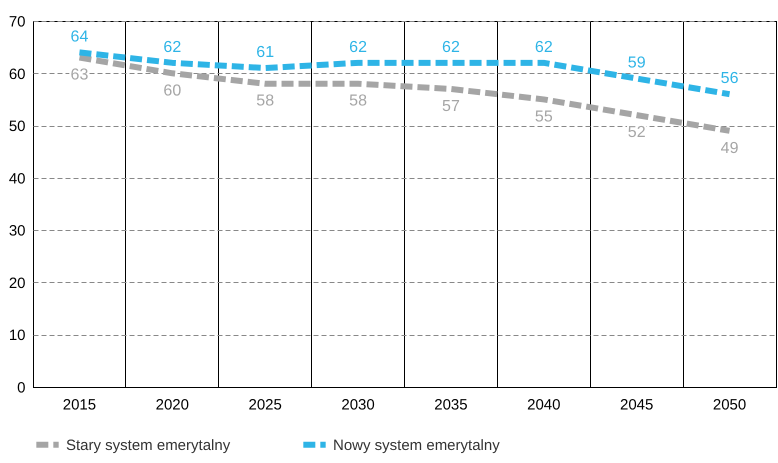 This screenshot has width=778, height=463. Describe the element at coordinates (17, 74) in the screenshot. I see `y-tick-label: 60` at that location.